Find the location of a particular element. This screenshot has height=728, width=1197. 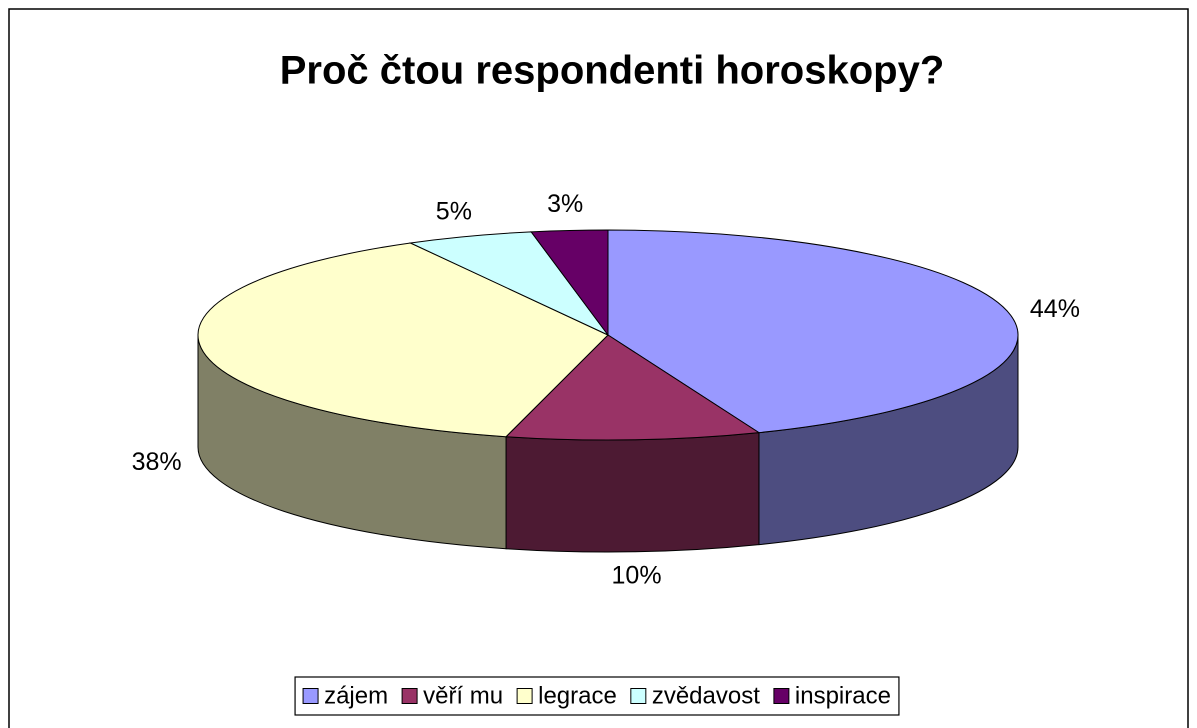

chart-title: Proč čtou respondenti horoskopy? is located at coordinates (612, 71).